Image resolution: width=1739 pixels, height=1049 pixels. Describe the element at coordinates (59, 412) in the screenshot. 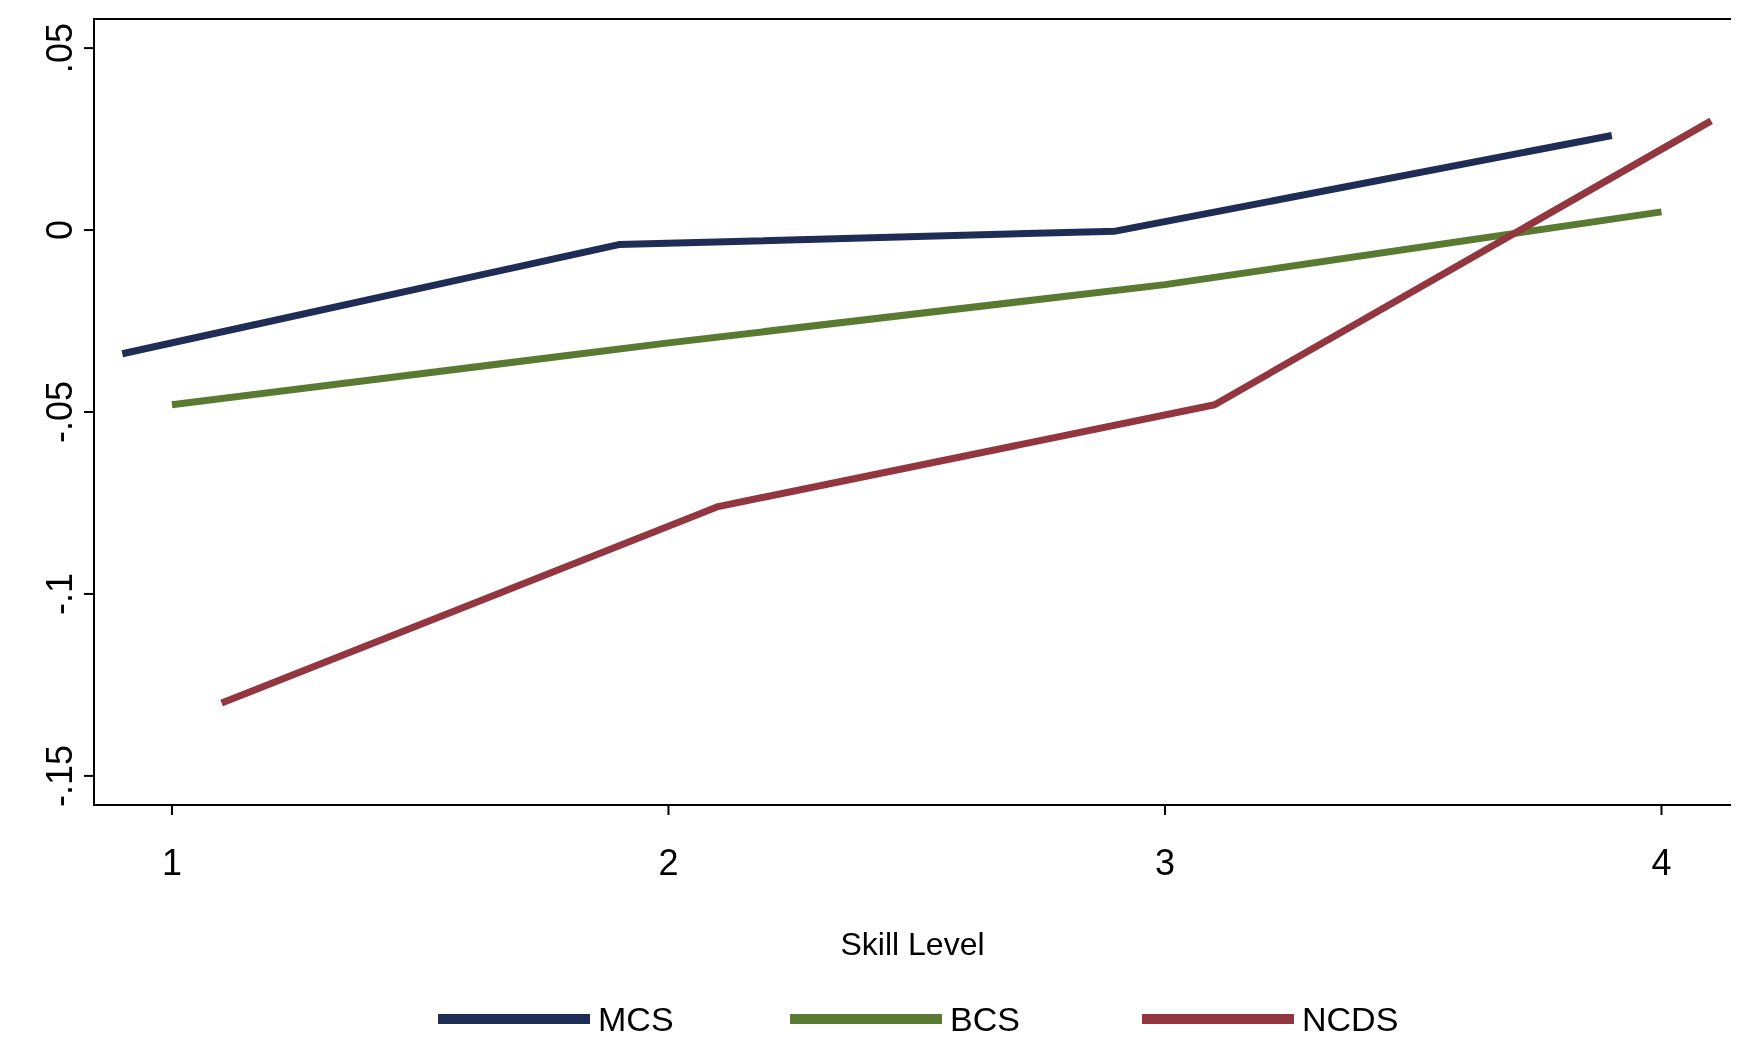

I see `y-tick-label: -.05` at that location.